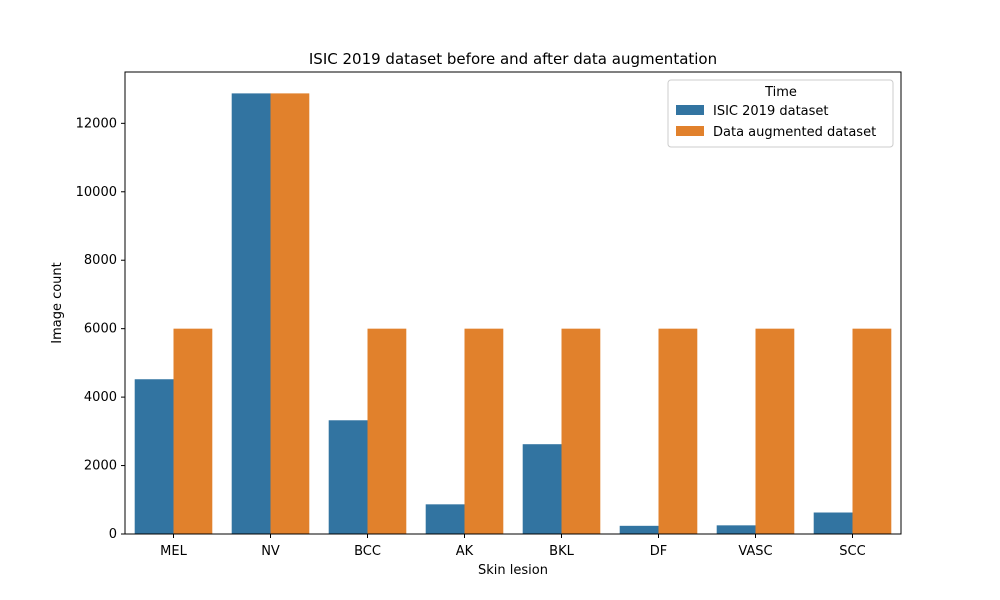 This screenshot has height=600, width=1000. What do you see at coordinates (755, 551) in the screenshot?
I see `x-tick-label: VASC` at bounding box center [755, 551].